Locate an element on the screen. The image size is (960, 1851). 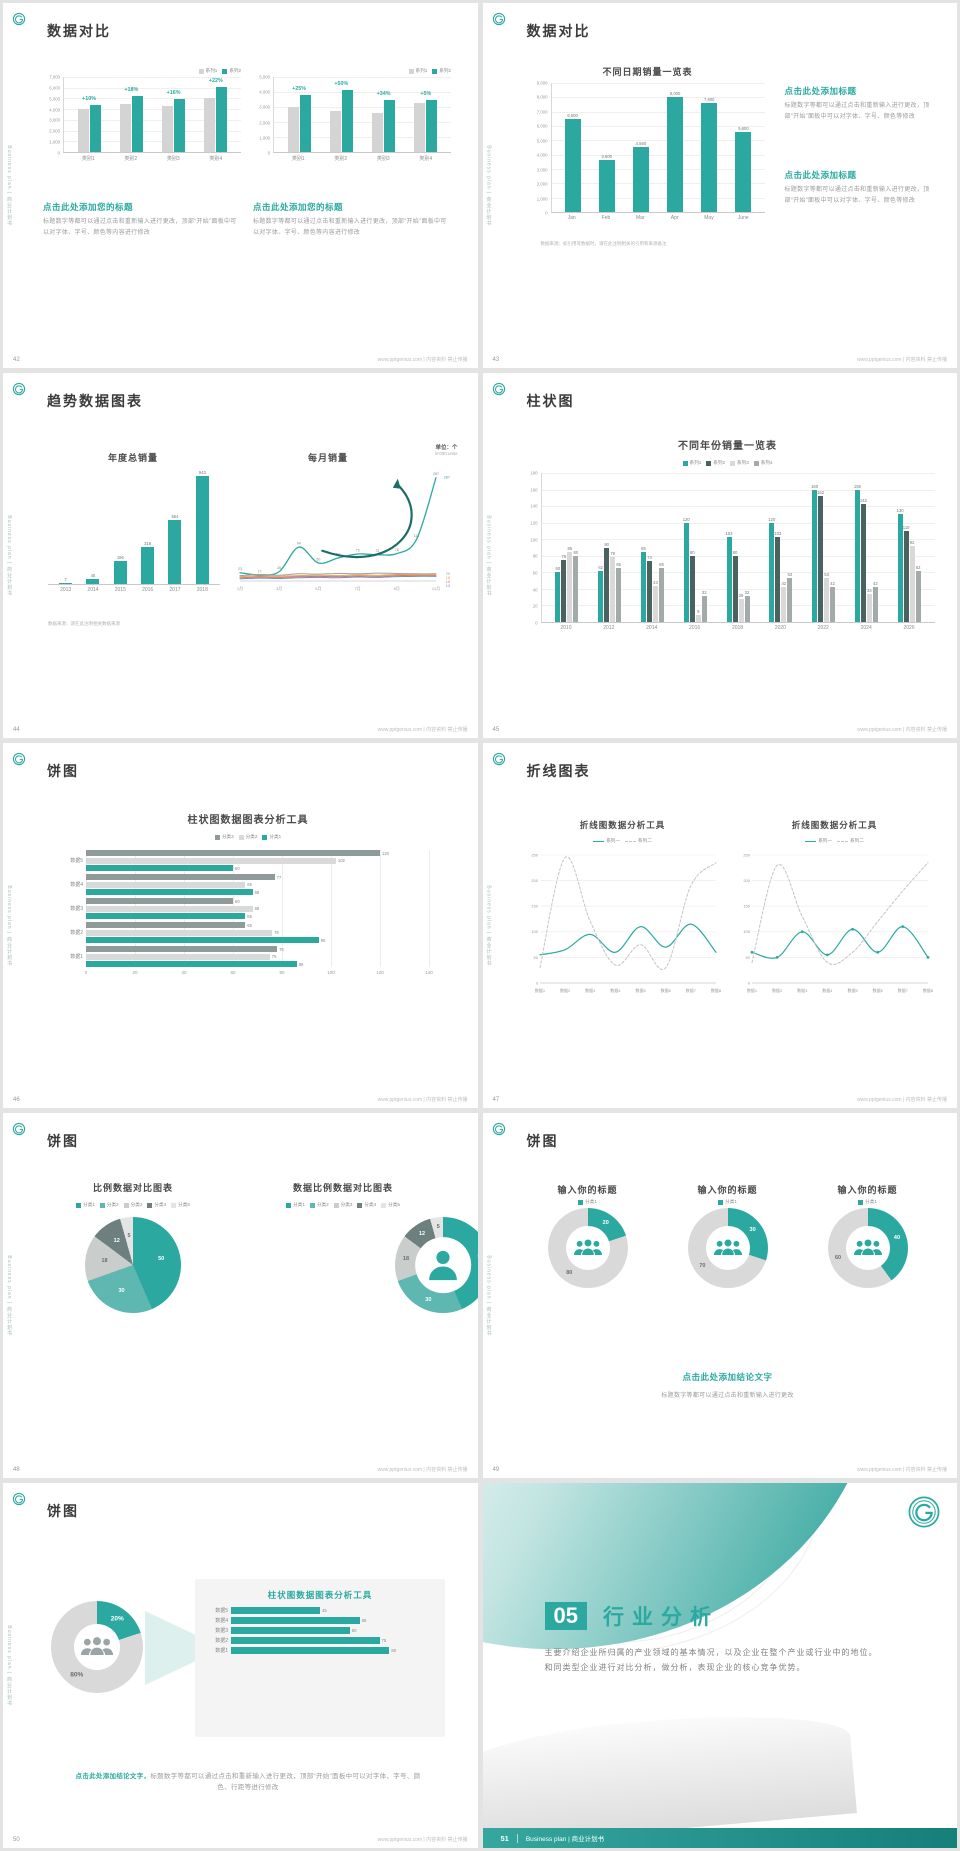
page-number: 46 is located at coordinates (16, 1100).